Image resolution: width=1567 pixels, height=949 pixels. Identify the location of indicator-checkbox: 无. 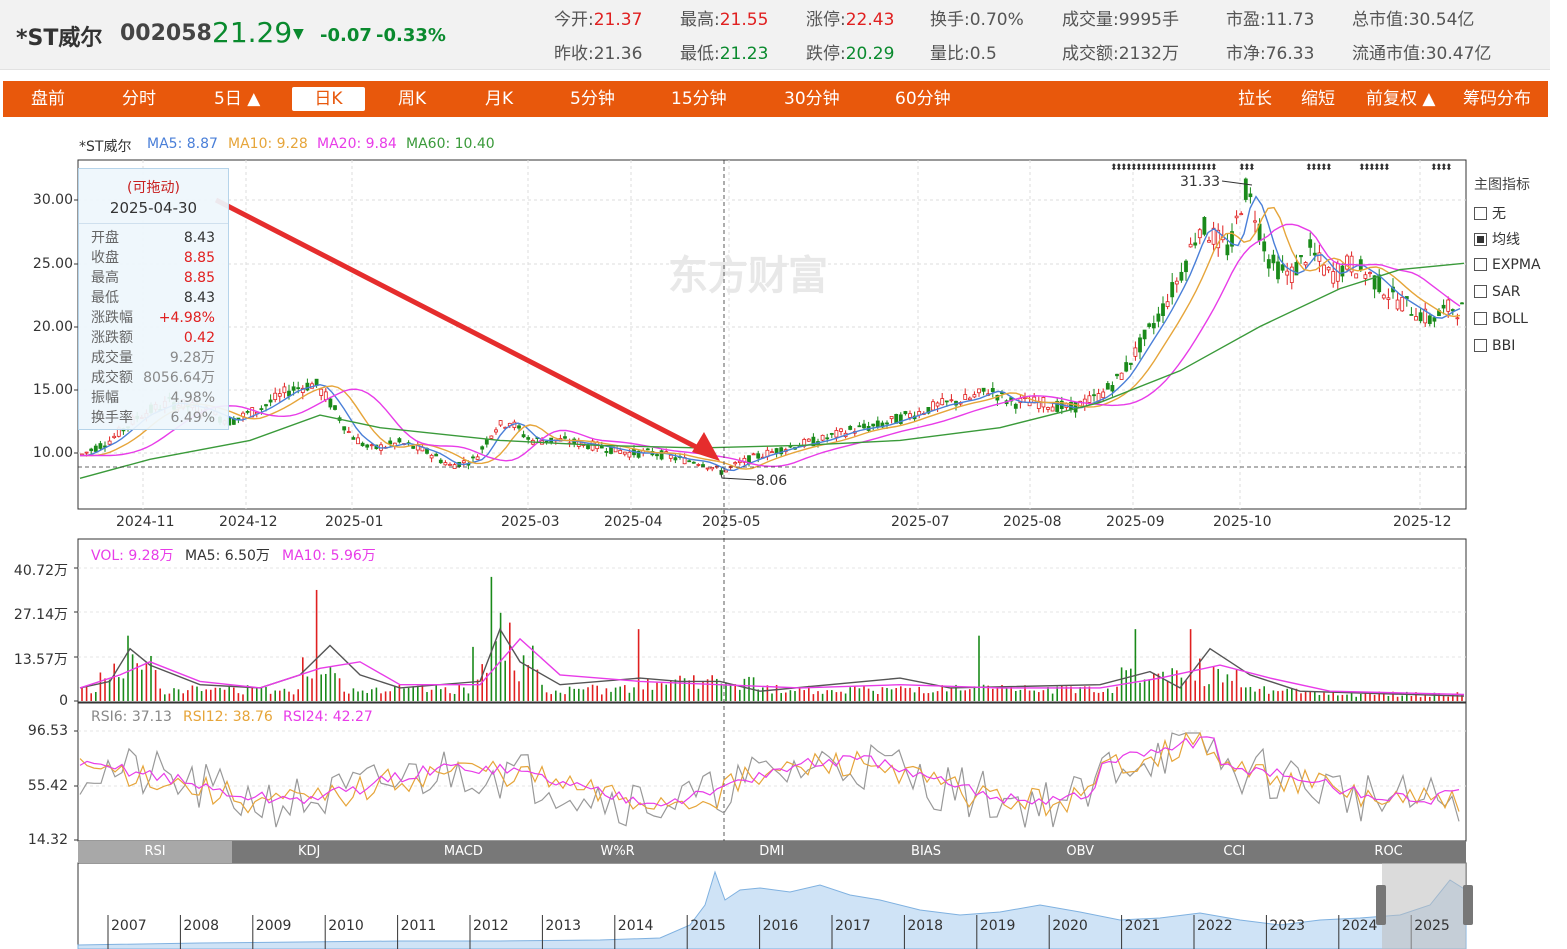
(1490, 213).